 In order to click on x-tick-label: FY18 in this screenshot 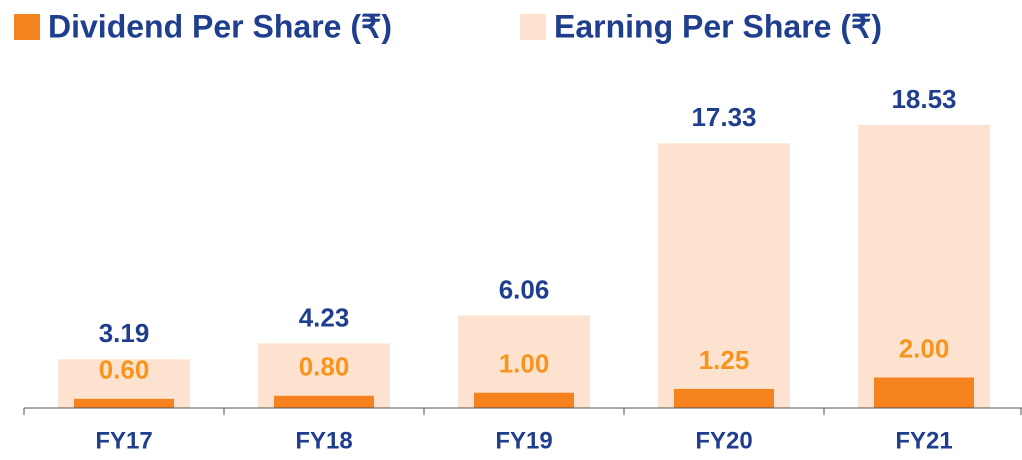, I will do `click(323, 440)`.